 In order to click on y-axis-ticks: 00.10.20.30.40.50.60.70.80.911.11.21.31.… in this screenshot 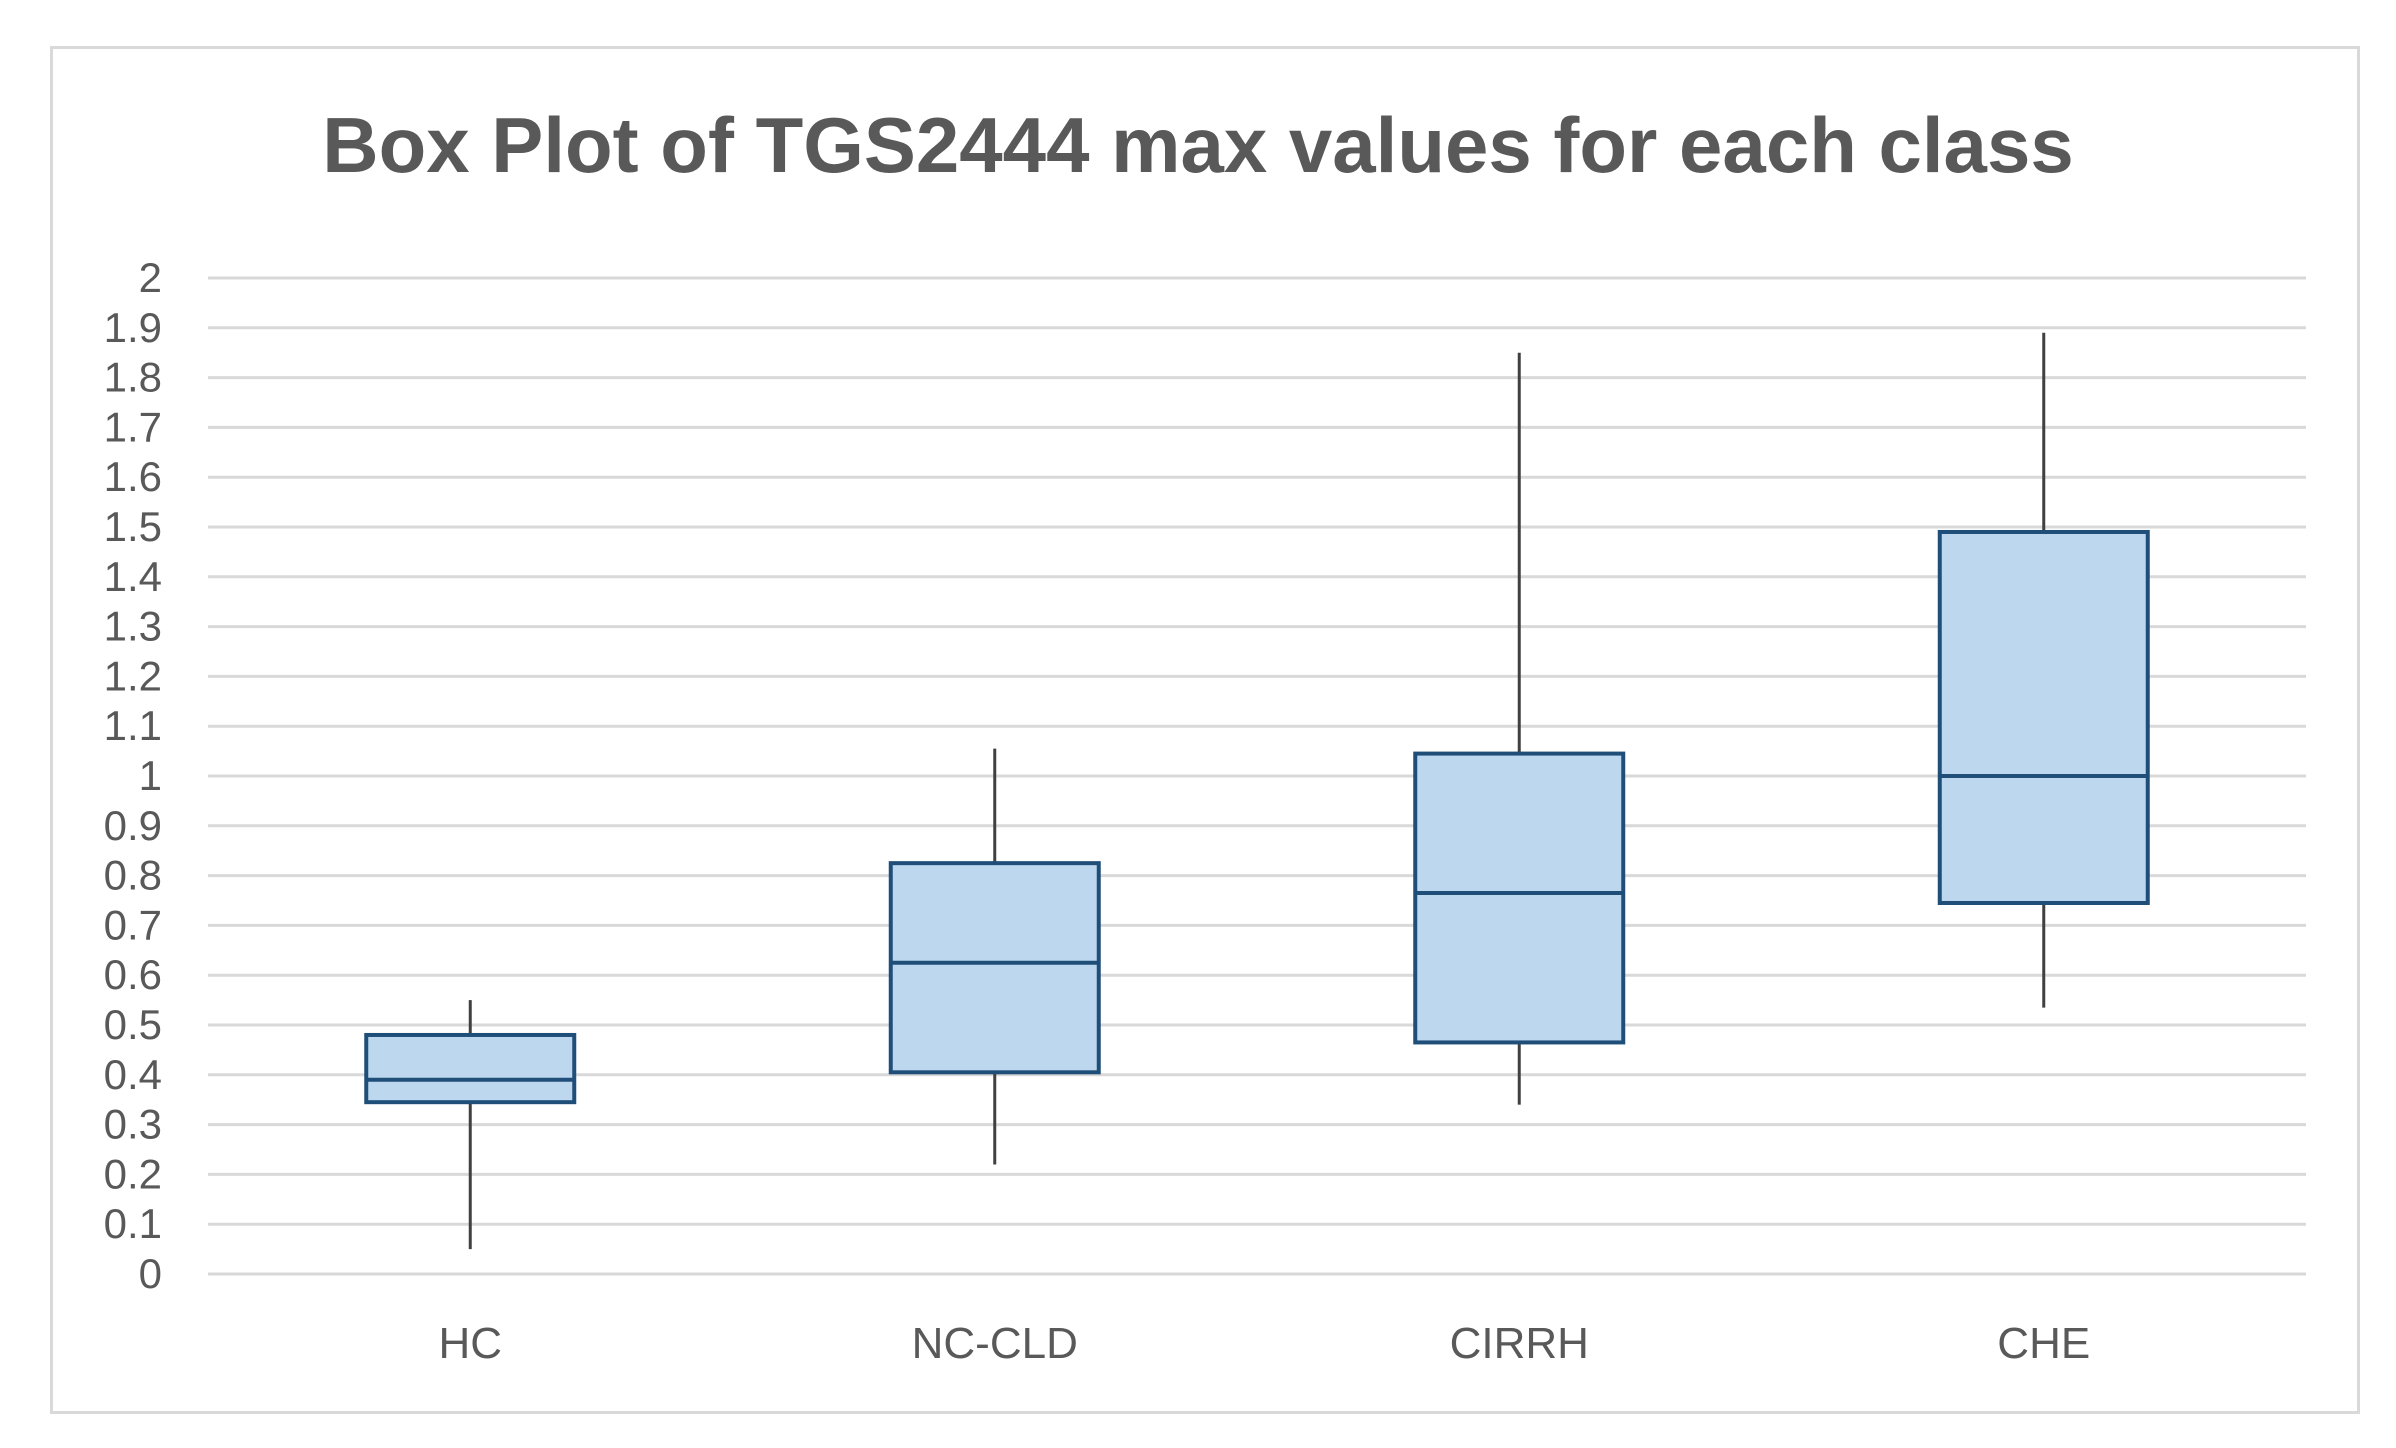, I will do `click(133, 775)`.